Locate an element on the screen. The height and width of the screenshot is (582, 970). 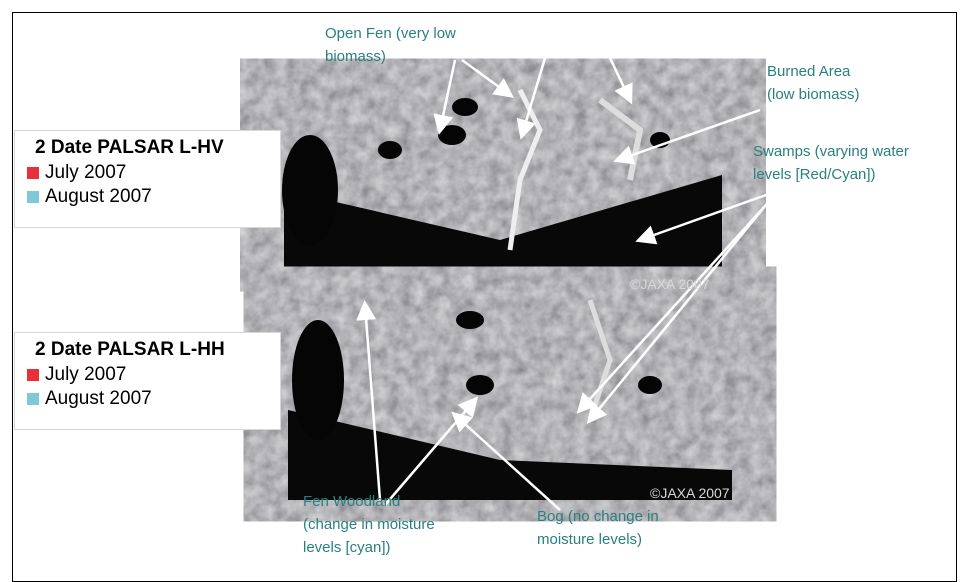
annotation: Bog (no change in moisture levels) is located at coordinates (598, 528).